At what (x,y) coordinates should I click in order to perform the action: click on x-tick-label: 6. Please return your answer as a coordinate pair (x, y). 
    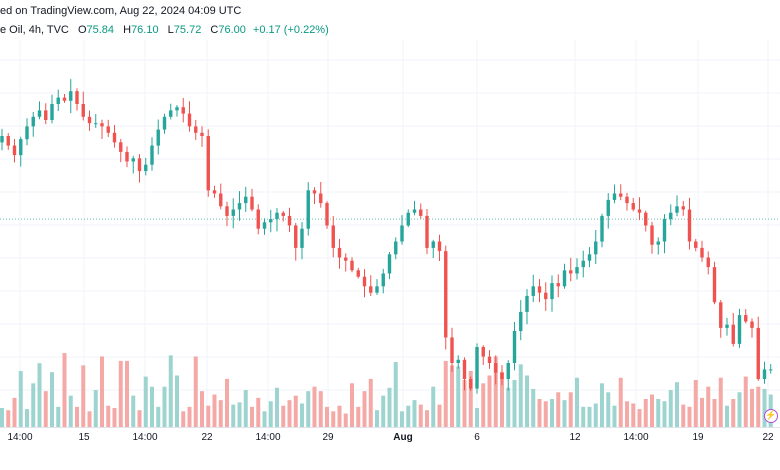
    Looking at the image, I should click on (477, 437).